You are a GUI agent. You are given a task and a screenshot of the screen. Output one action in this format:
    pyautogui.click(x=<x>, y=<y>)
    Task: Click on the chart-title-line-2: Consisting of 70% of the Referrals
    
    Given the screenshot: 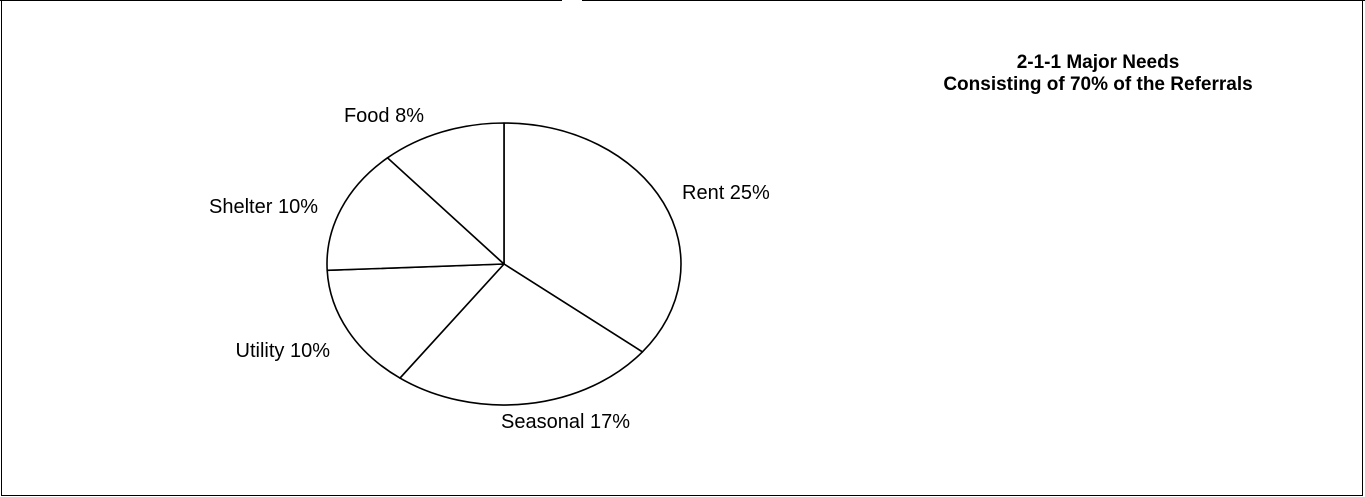 What is the action you would take?
    pyautogui.click(x=1098, y=84)
    